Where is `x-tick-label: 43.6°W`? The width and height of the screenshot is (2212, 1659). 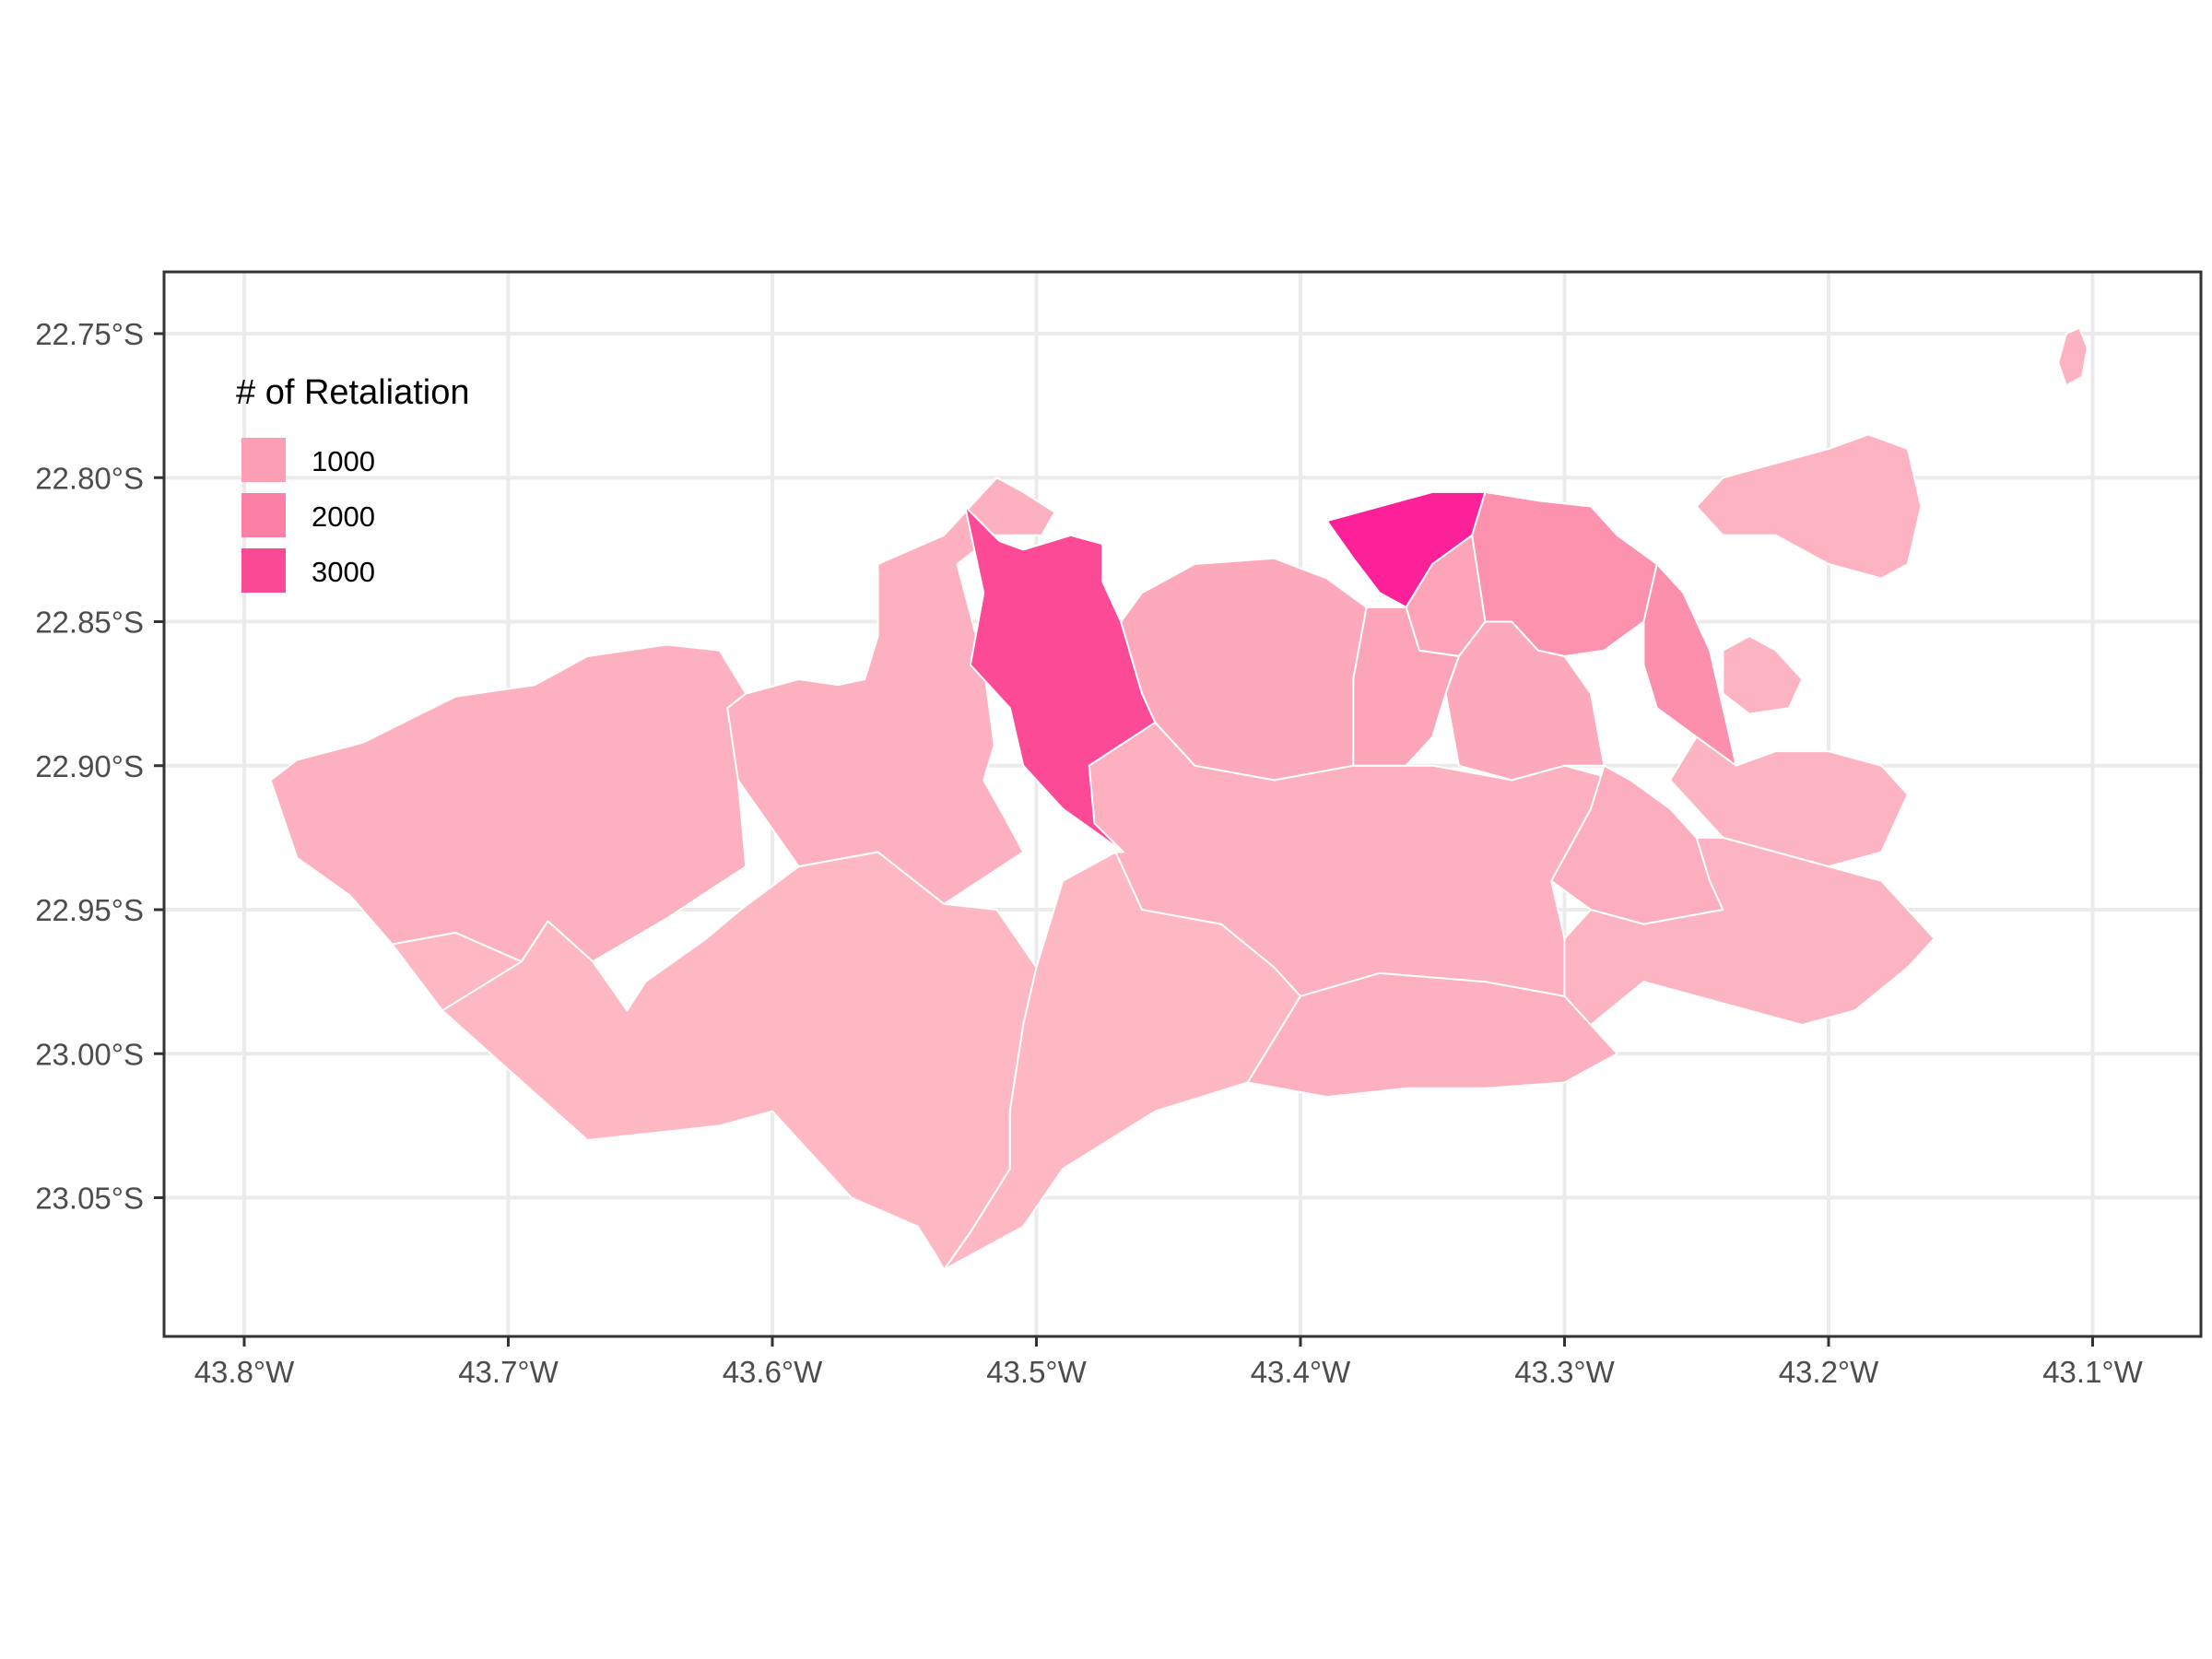 x-tick-label: 43.6°W is located at coordinates (773, 1372).